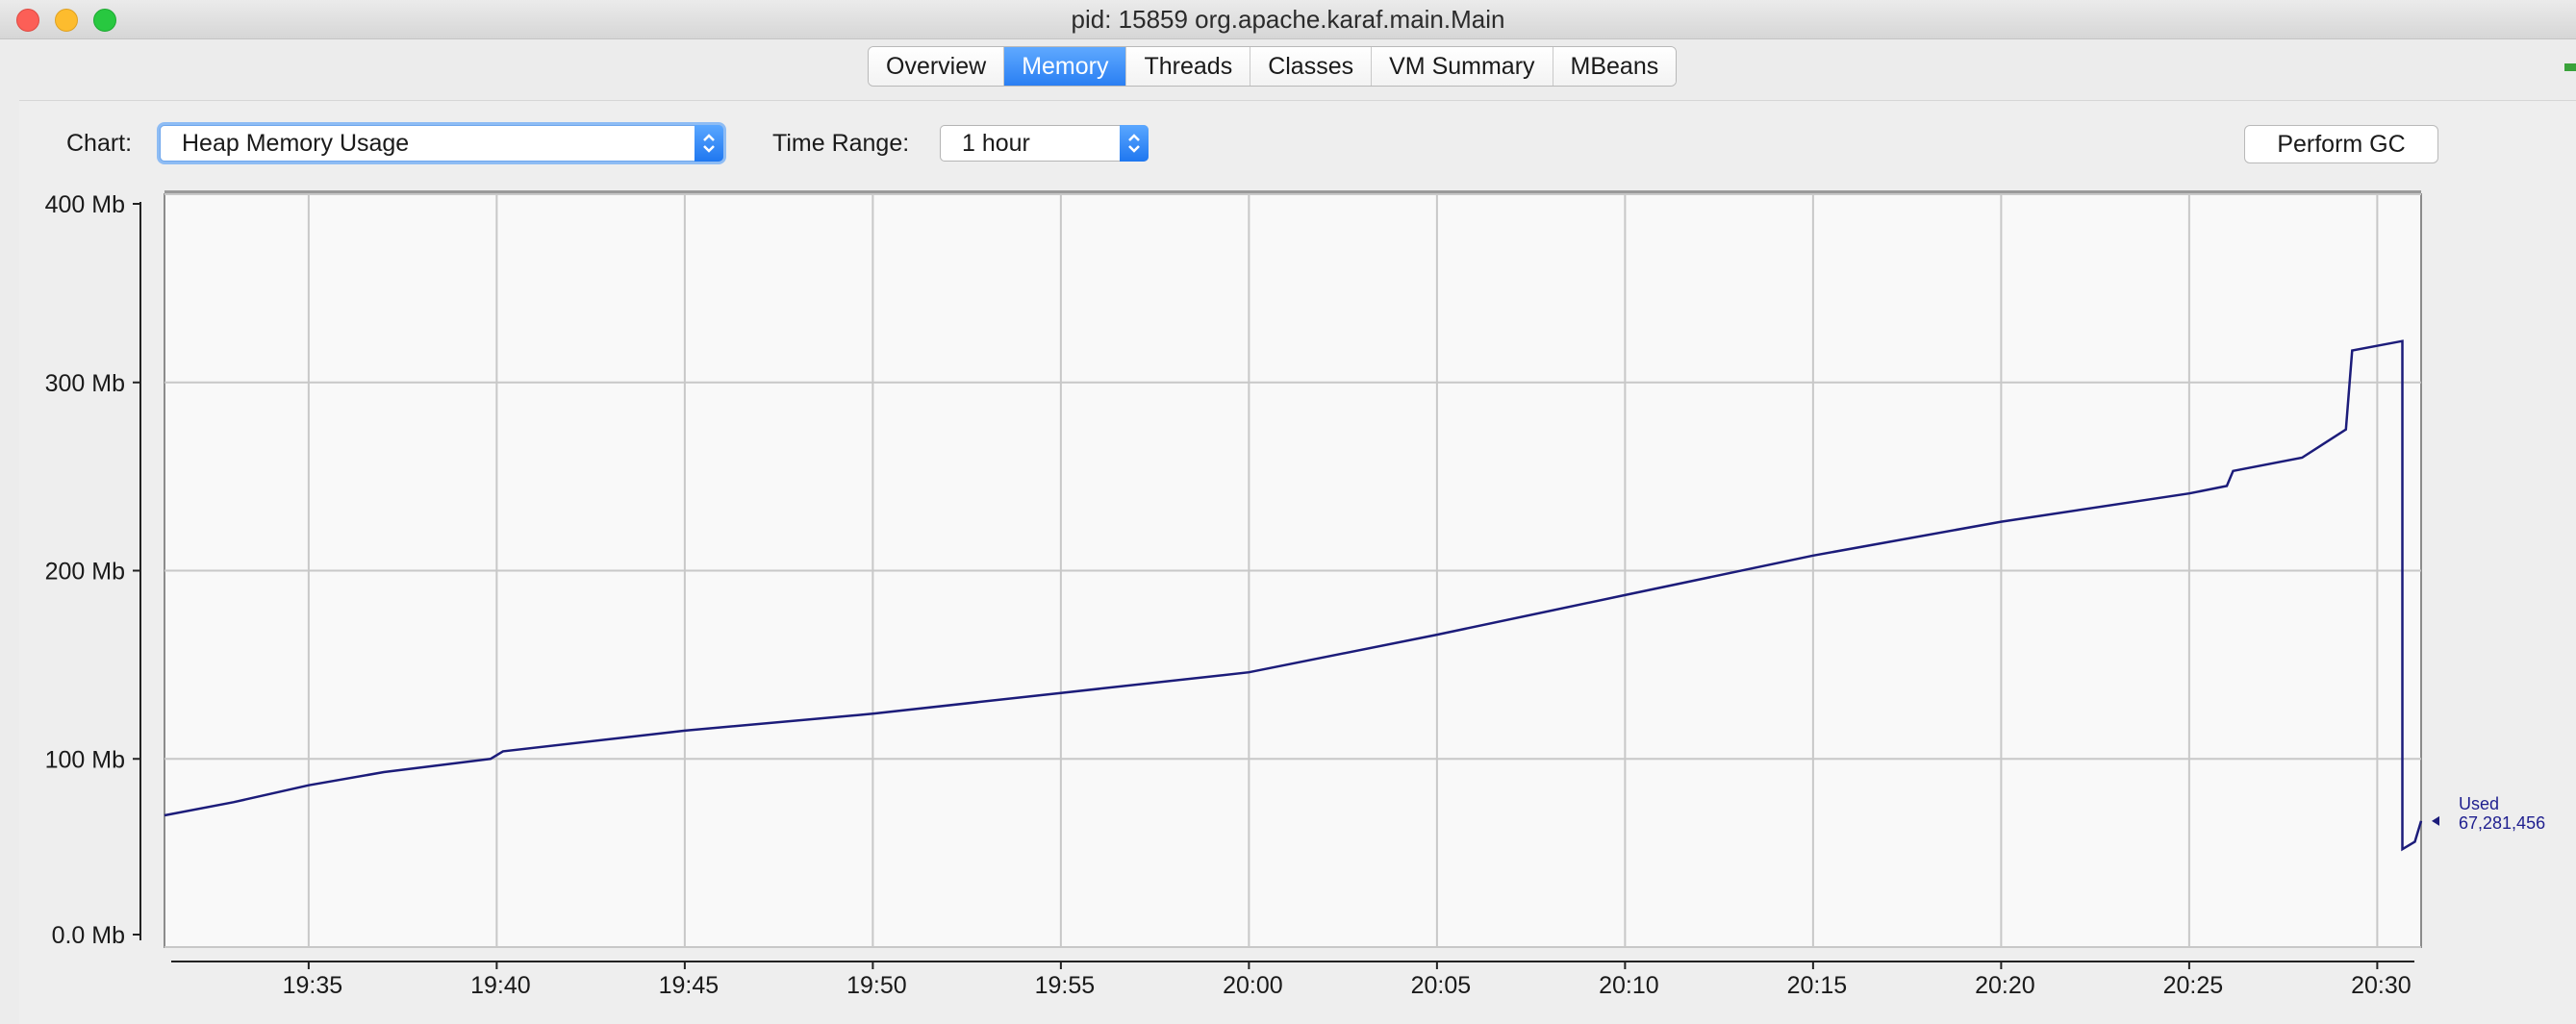 This screenshot has width=2576, height=1024. What do you see at coordinates (937, 66) in the screenshot?
I see `tab-overview: Overview` at bounding box center [937, 66].